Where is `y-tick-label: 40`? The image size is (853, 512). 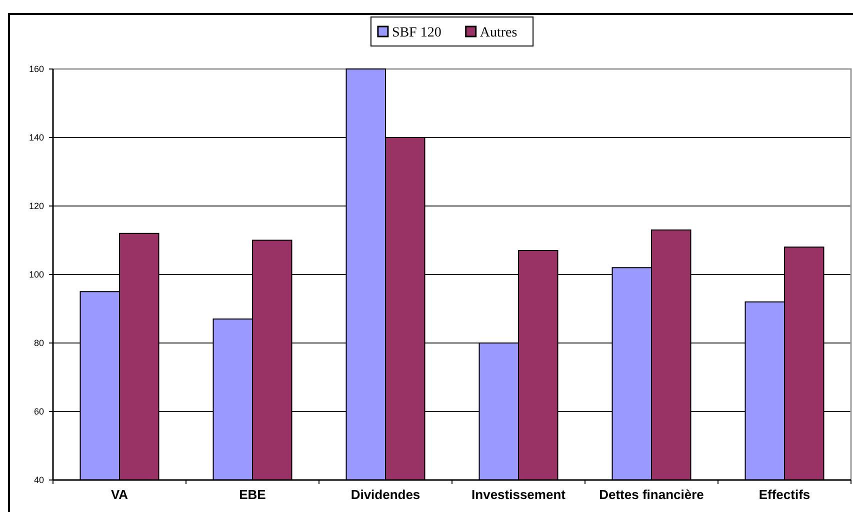 y-tick-label: 40 is located at coordinates (39, 480).